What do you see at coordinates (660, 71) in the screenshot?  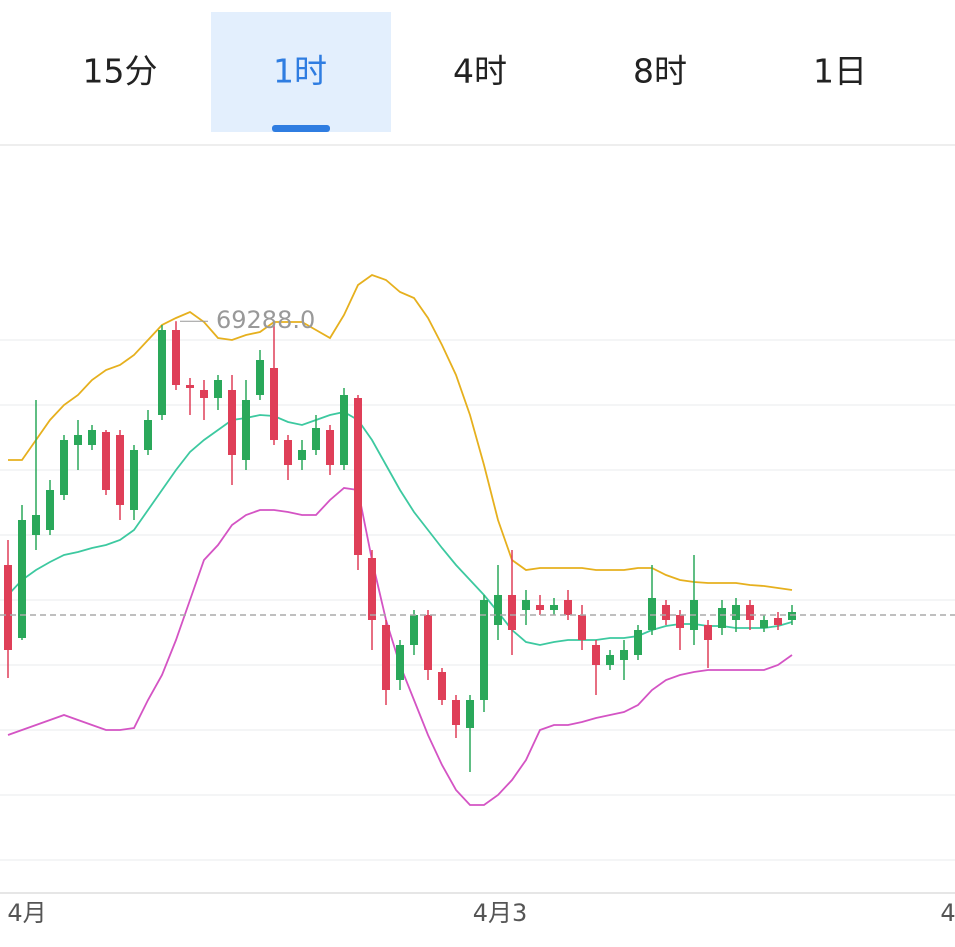 I see `tab: 8时` at bounding box center [660, 71].